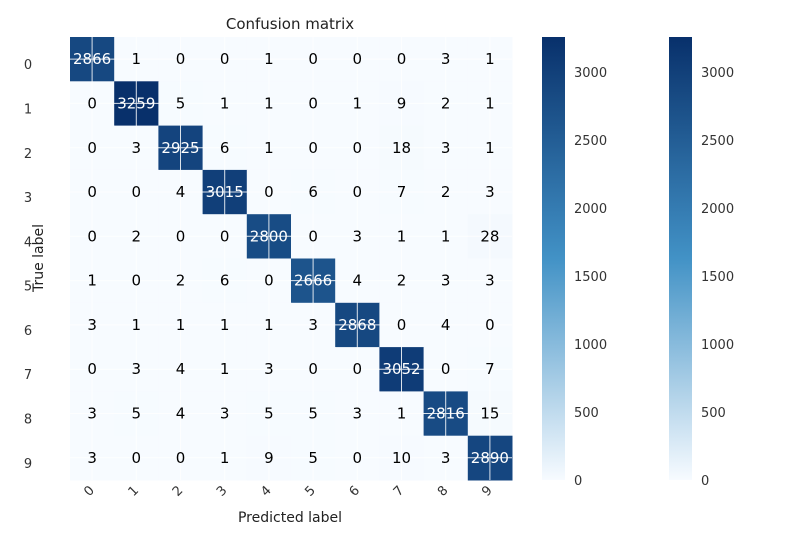 The width and height of the screenshot is (800, 542). Describe the element at coordinates (288, 491) in the screenshot. I see `x-tick-labels: 0 1 2 3 4 5 6 7 8 9` at that location.